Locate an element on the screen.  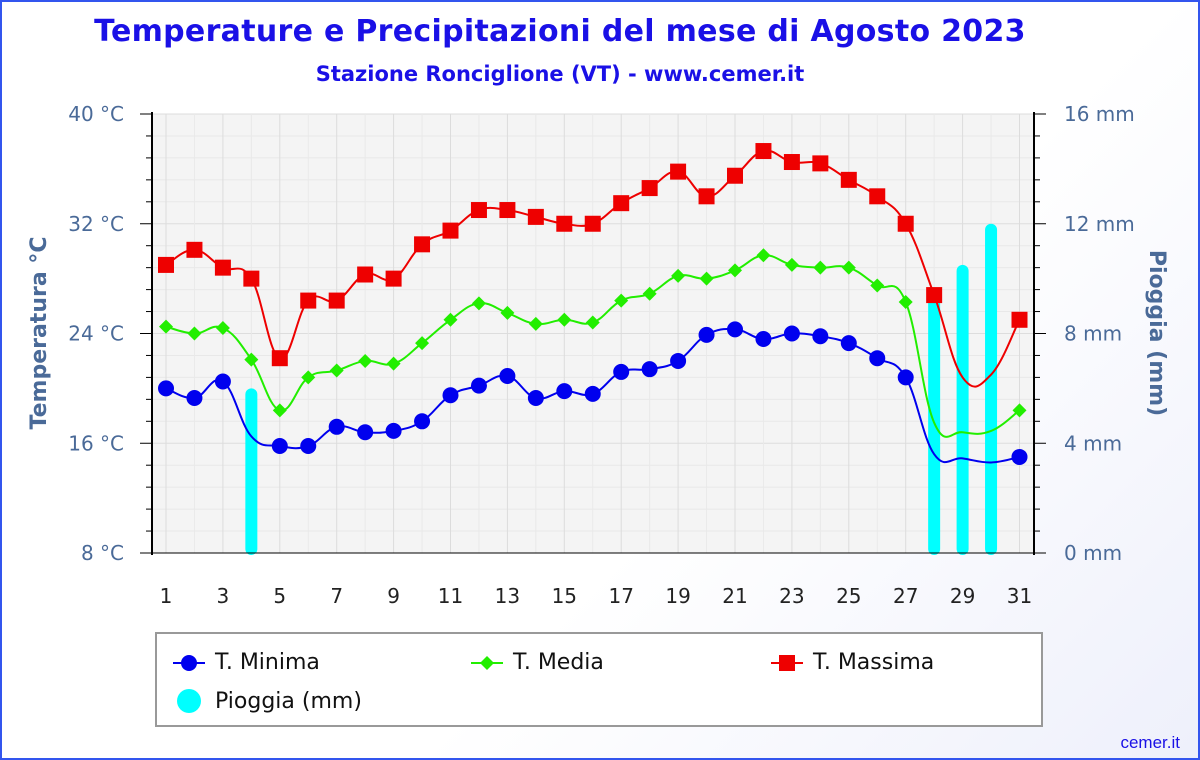
y2-tick-label: 8 mm is located at coordinates (1093, 334).